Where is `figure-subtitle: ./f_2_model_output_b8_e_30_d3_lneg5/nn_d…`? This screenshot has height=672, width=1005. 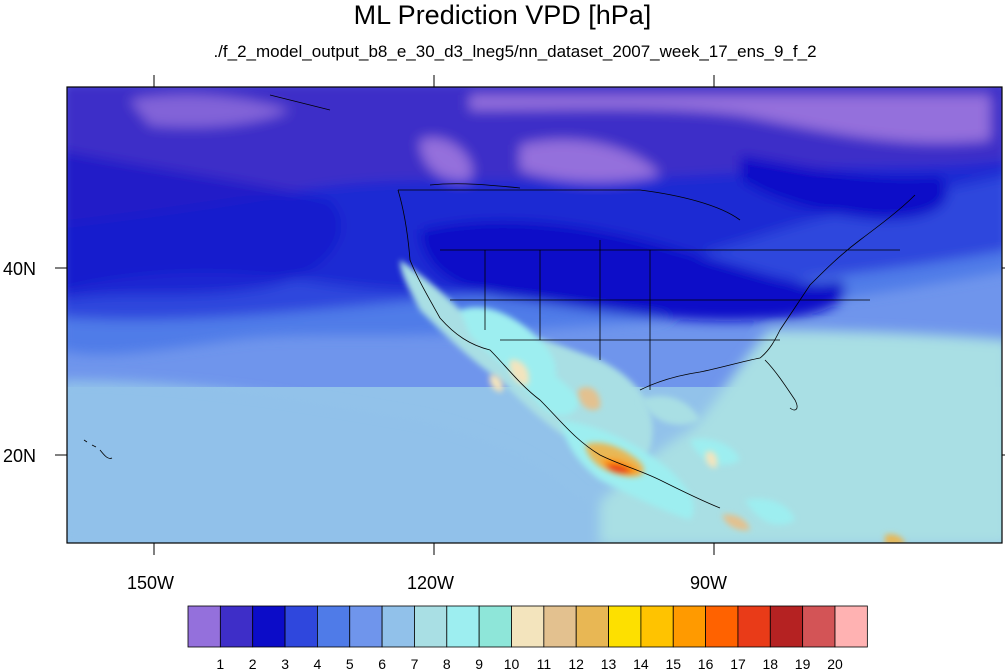
figure-subtitle: ./f_2_model_output_b8_e_30_d3_lneg5/nn_d… is located at coordinates (515, 51).